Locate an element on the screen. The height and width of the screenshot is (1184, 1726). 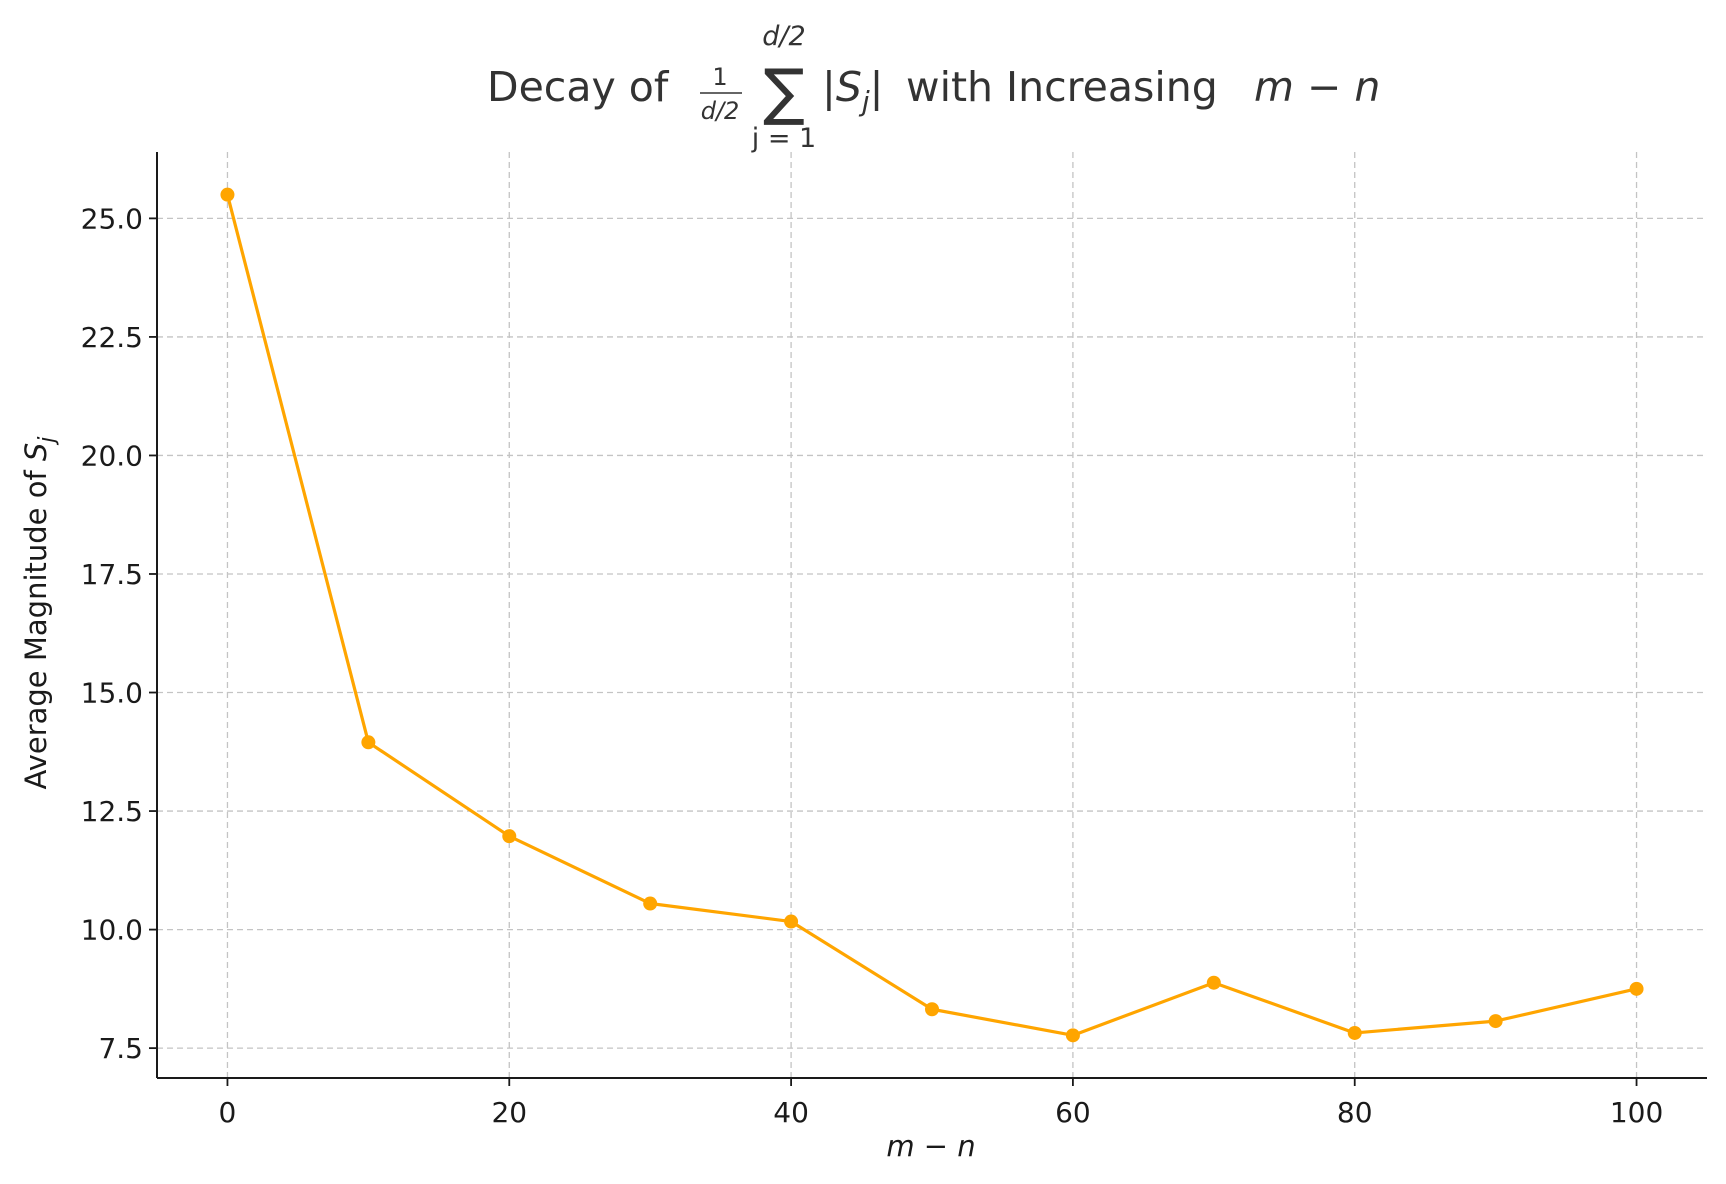
title-fraction-numerator: 1 is located at coordinates (719, 77).